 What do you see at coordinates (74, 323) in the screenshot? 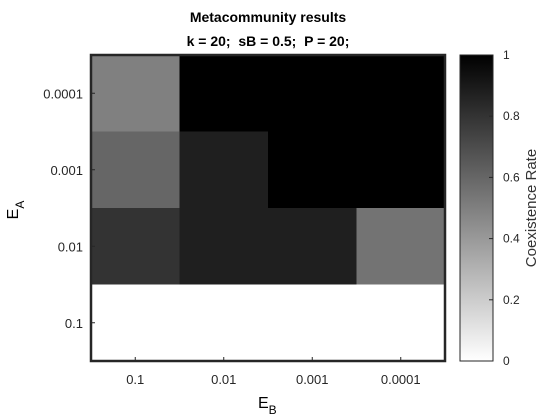
I see `y-tick-label: 0.1` at bounding box center [74, 323].